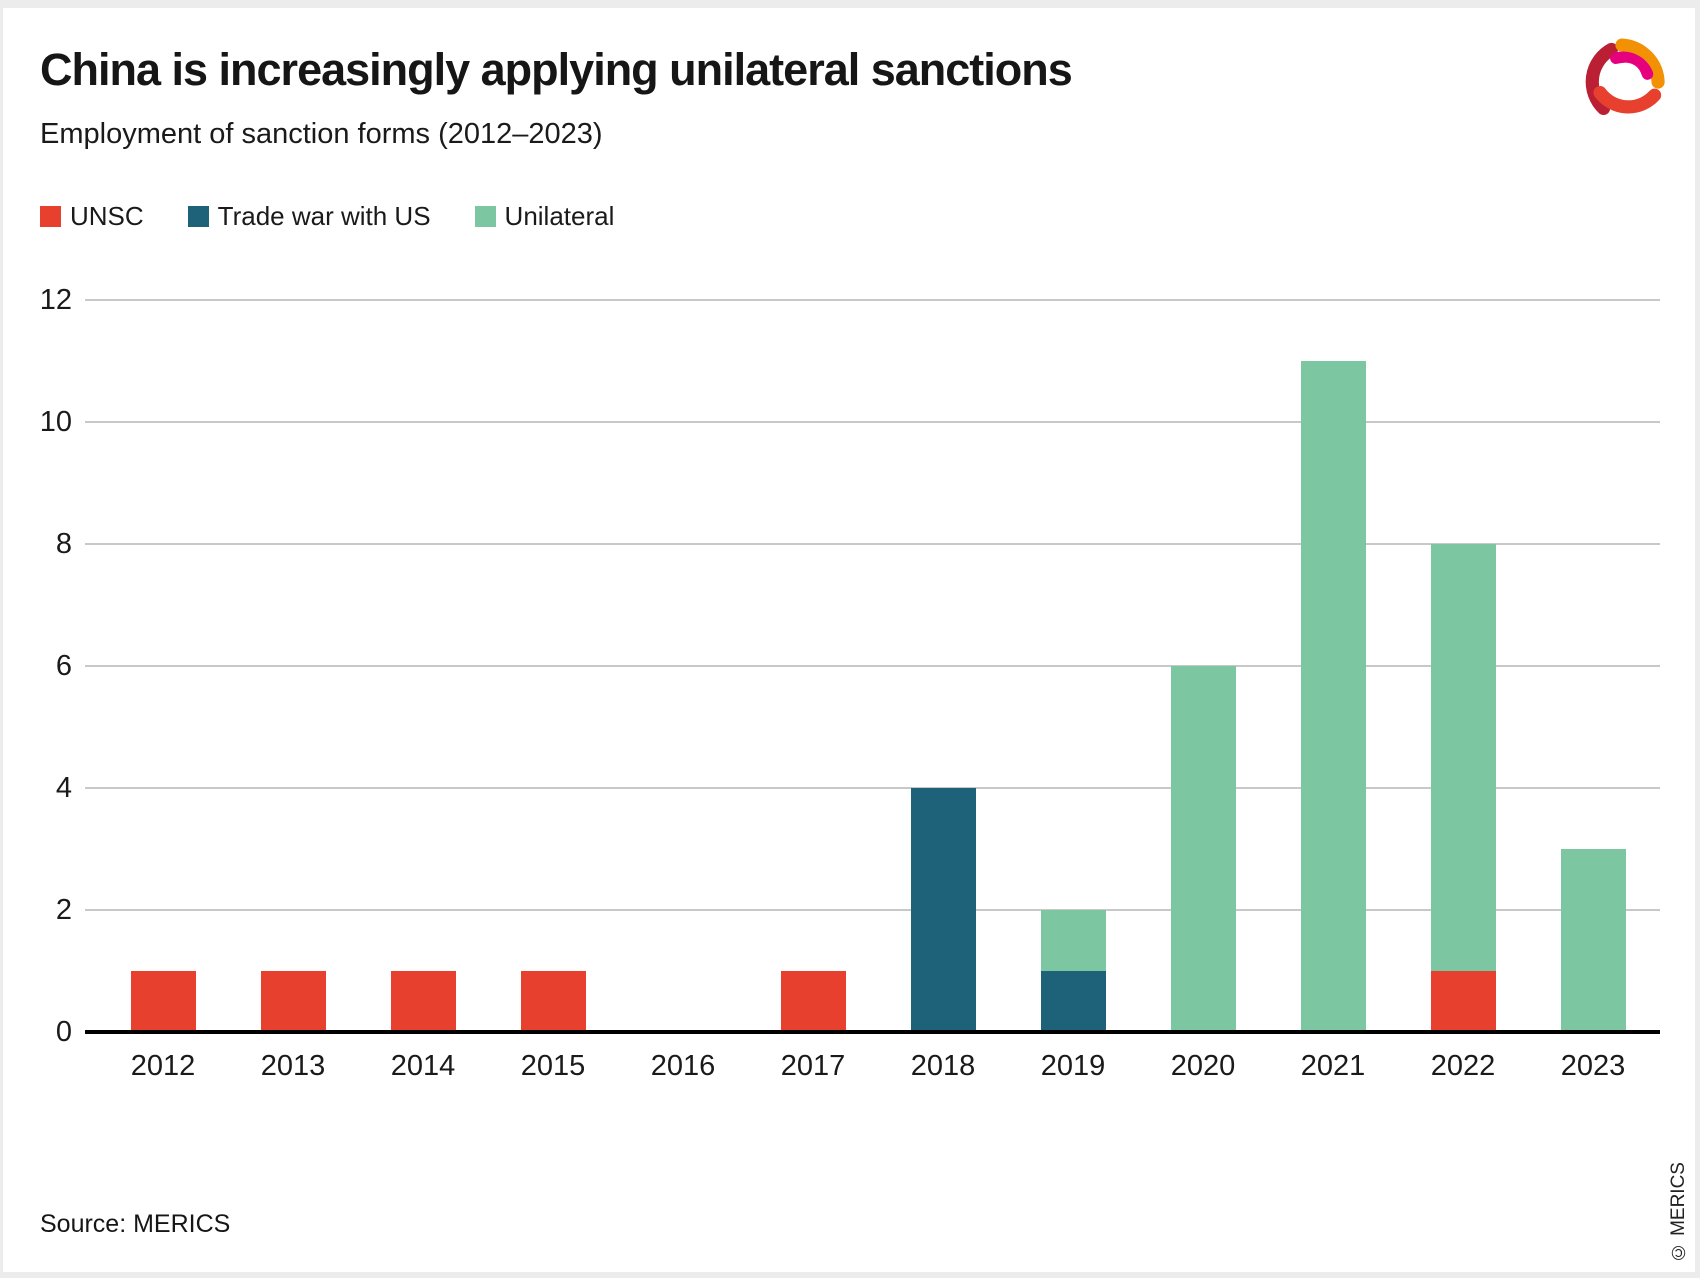 Image resolution: width=1700 pixels, height=1278 pixels. Describe the element at coordinates (50, 216) in the screenshot. I see `legend-swatch-unsc-icon` at that location.